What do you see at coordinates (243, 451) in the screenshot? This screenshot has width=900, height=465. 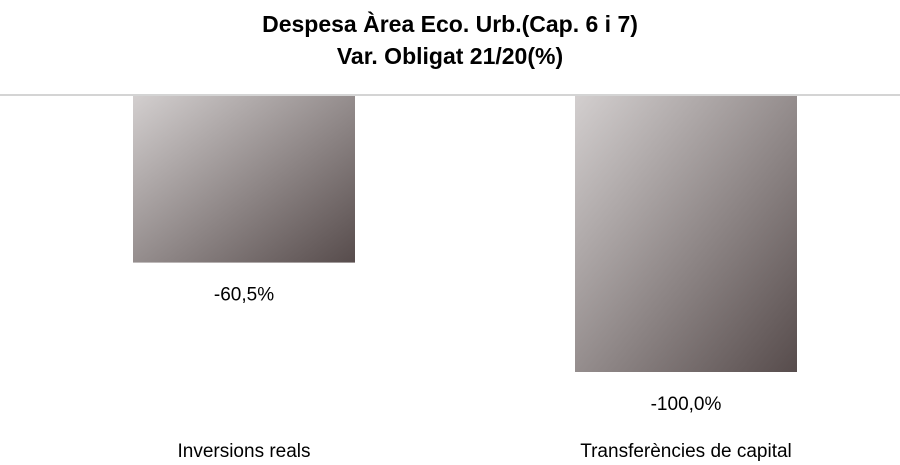 I see `x-tick-label: Inversions reals` at bounding box center [243, 451].